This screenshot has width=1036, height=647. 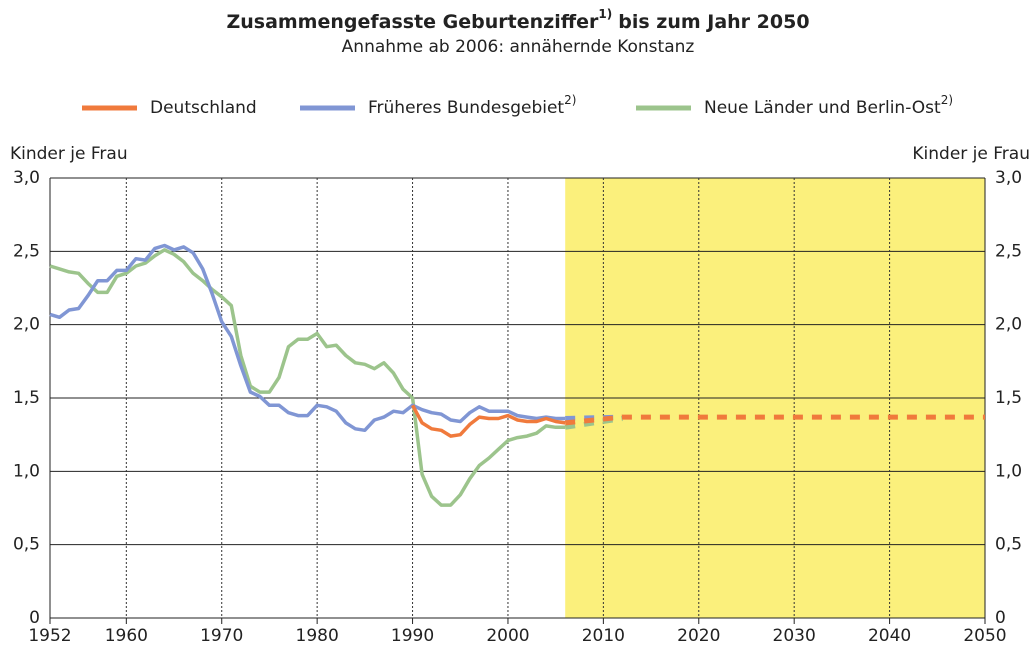 What do you see at coordinates (1008, 398) in the screenshot?
I see `y2-tick-label: 1,5` at bounding box center [1008, 398].